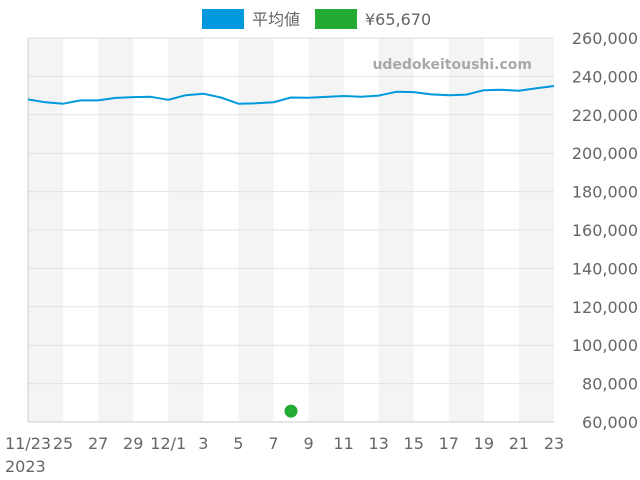 The height and width of the screenshot is (480, 640). What do you see at coordinates (605, 153) in the screenshot?
I see `y-tick-label: 200,000` at bounding box center [605, 153].